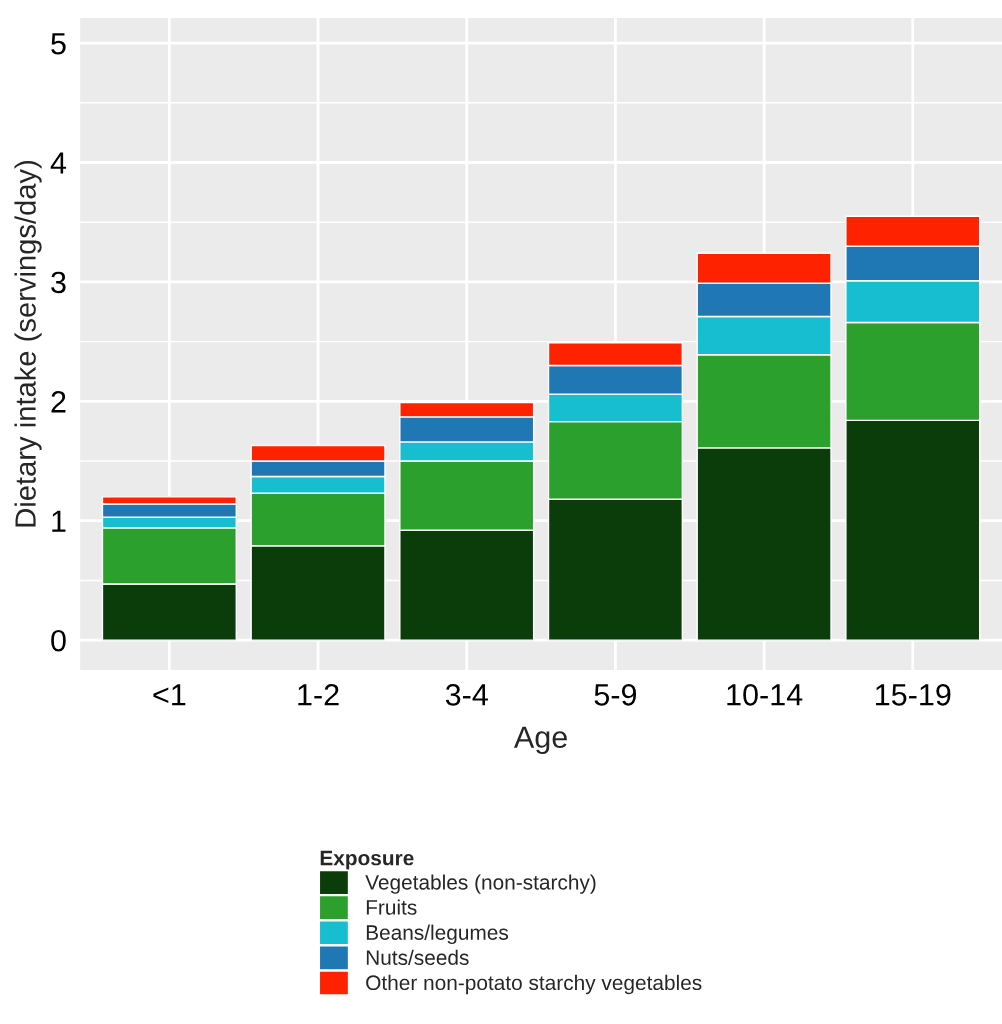  I want to click on x-tick-label: 10-14, so click(765, 695).